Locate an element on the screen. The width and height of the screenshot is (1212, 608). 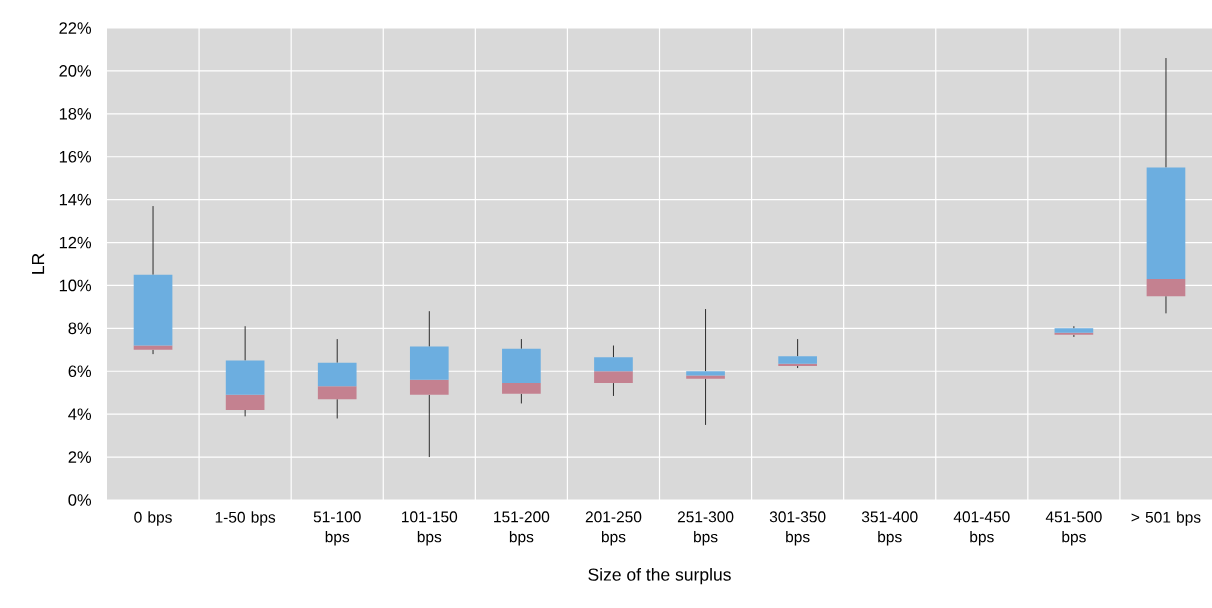
x-tick-label: 101-150 bps is located at coordinates (430, 528).